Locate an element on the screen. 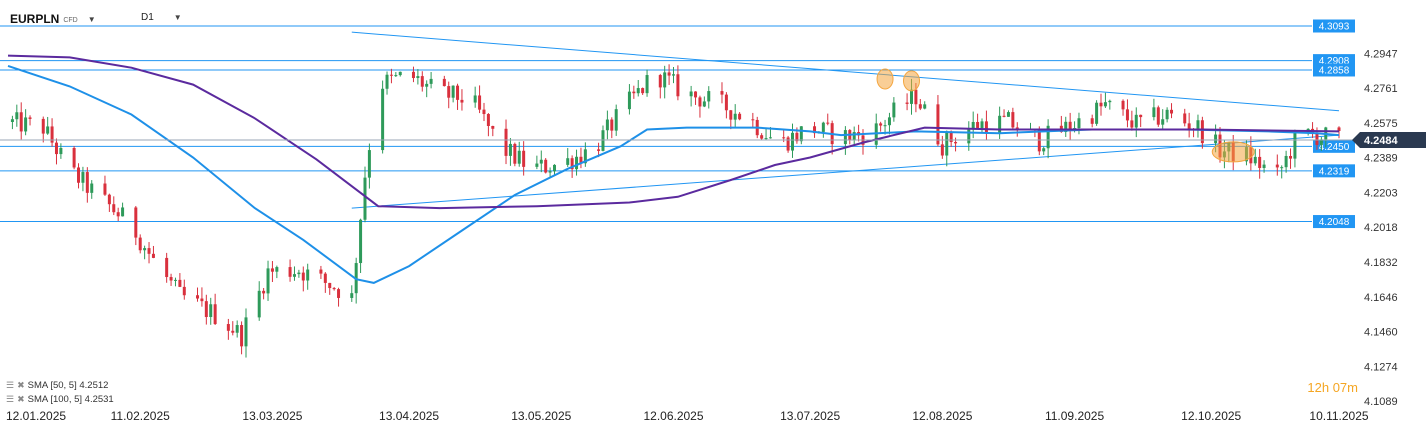  price-tick-label: 4.1274 is located at coordinates (1381, 367).